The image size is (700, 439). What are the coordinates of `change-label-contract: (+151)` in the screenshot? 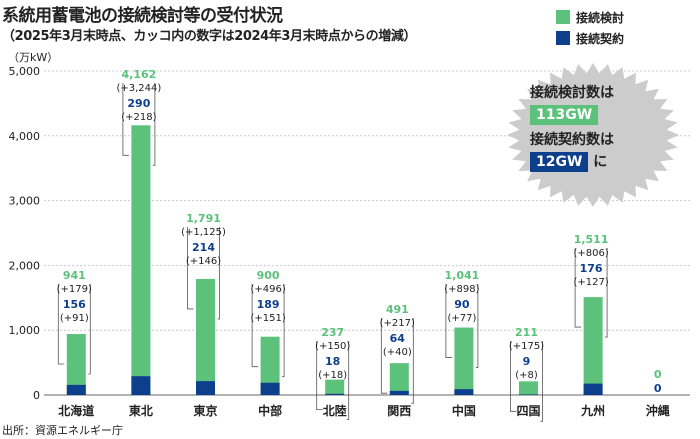 It's located at (267, 318).